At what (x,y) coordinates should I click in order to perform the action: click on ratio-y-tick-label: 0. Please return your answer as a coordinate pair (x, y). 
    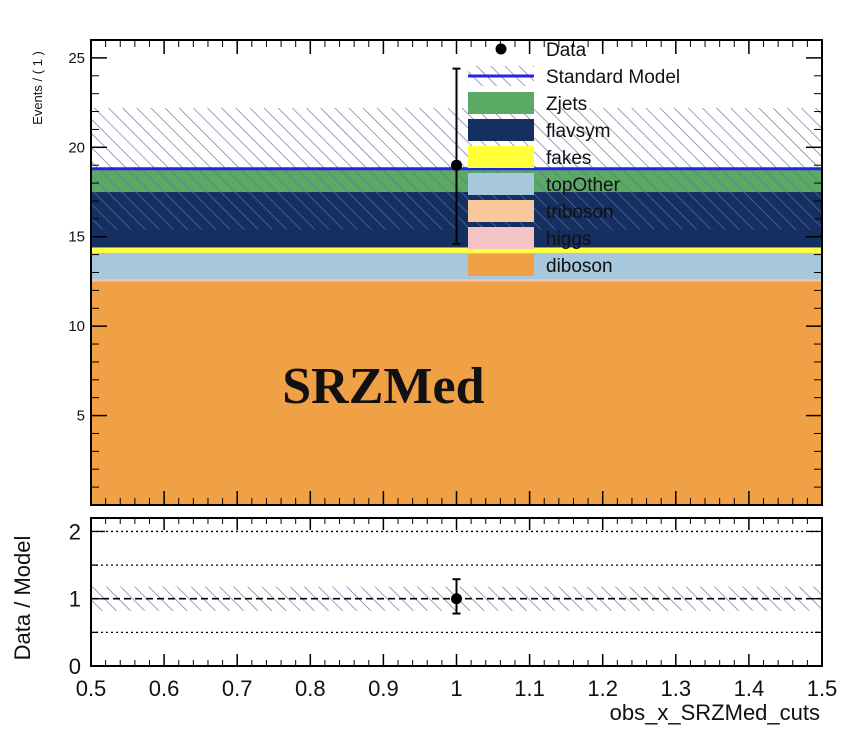
    Looking at the image, I should click on (75, 666).